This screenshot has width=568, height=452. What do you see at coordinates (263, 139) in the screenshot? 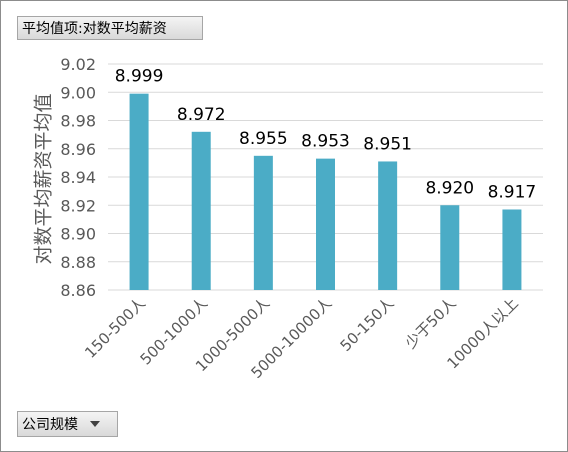
I see `data-label: 8.955` at bounding box center [263, 139].